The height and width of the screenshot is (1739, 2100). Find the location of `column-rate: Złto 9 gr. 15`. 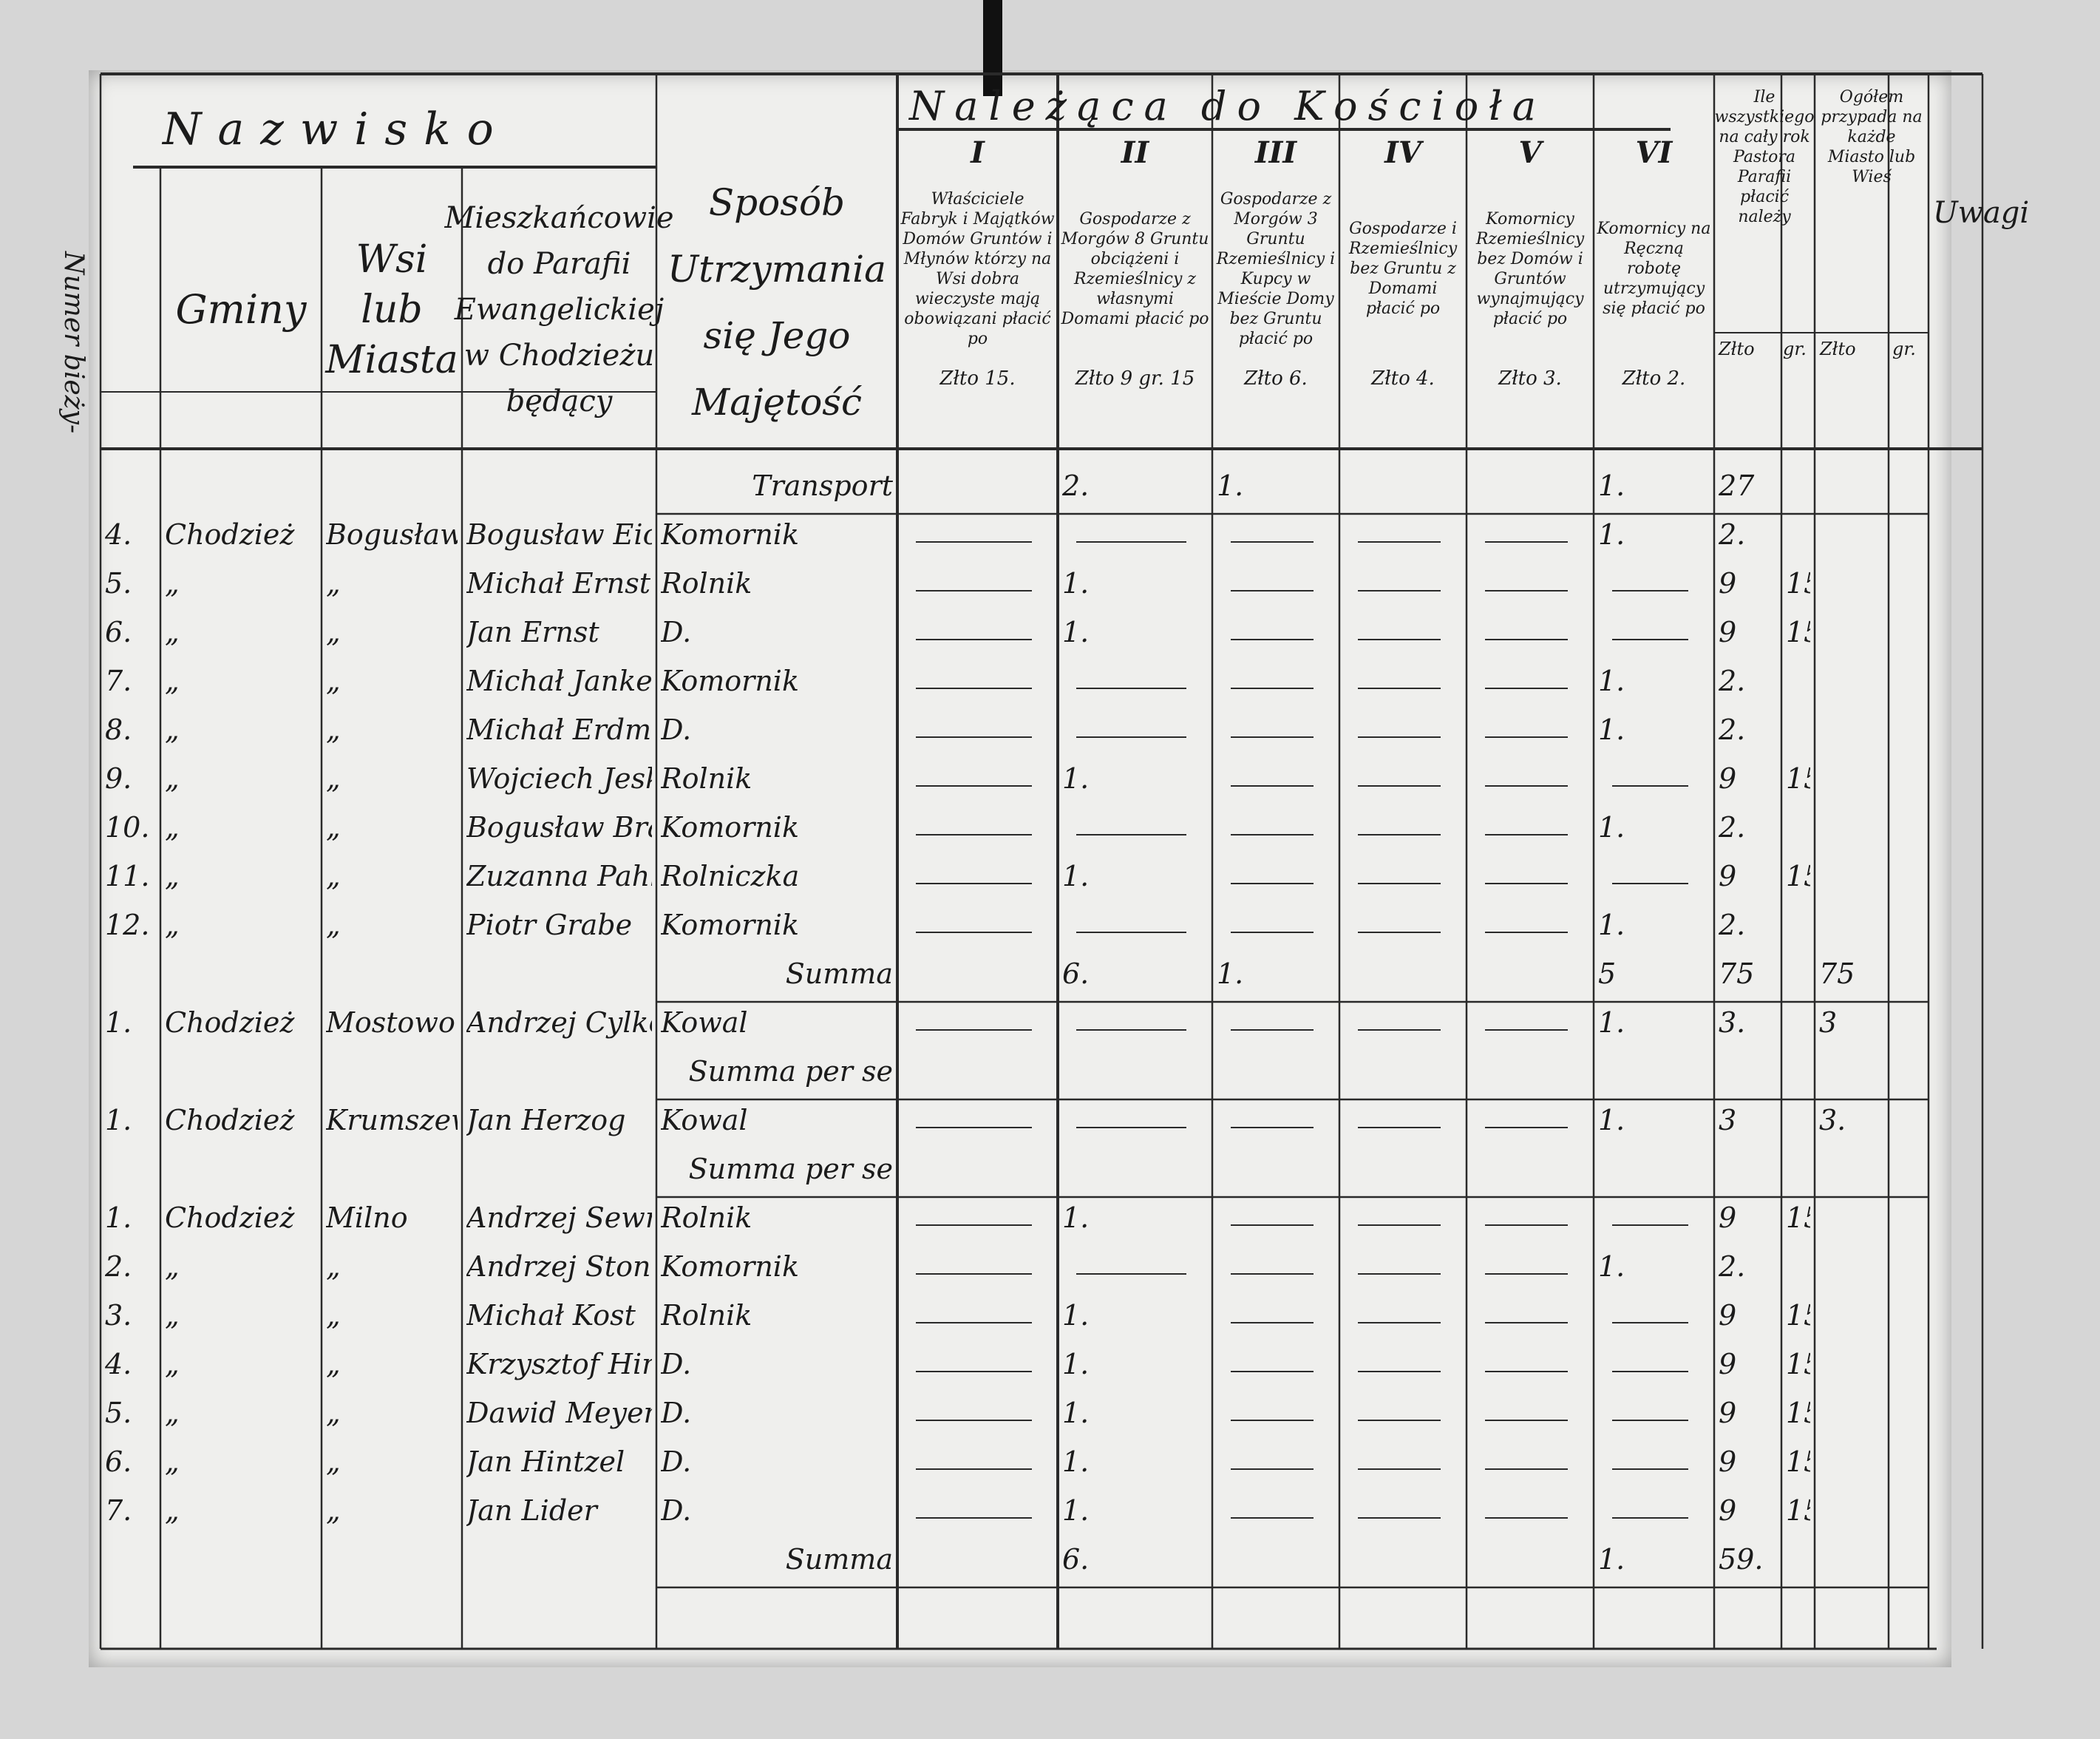

column-rate: Złto 9 gr. 15 is located at coordinates (1135, 378).